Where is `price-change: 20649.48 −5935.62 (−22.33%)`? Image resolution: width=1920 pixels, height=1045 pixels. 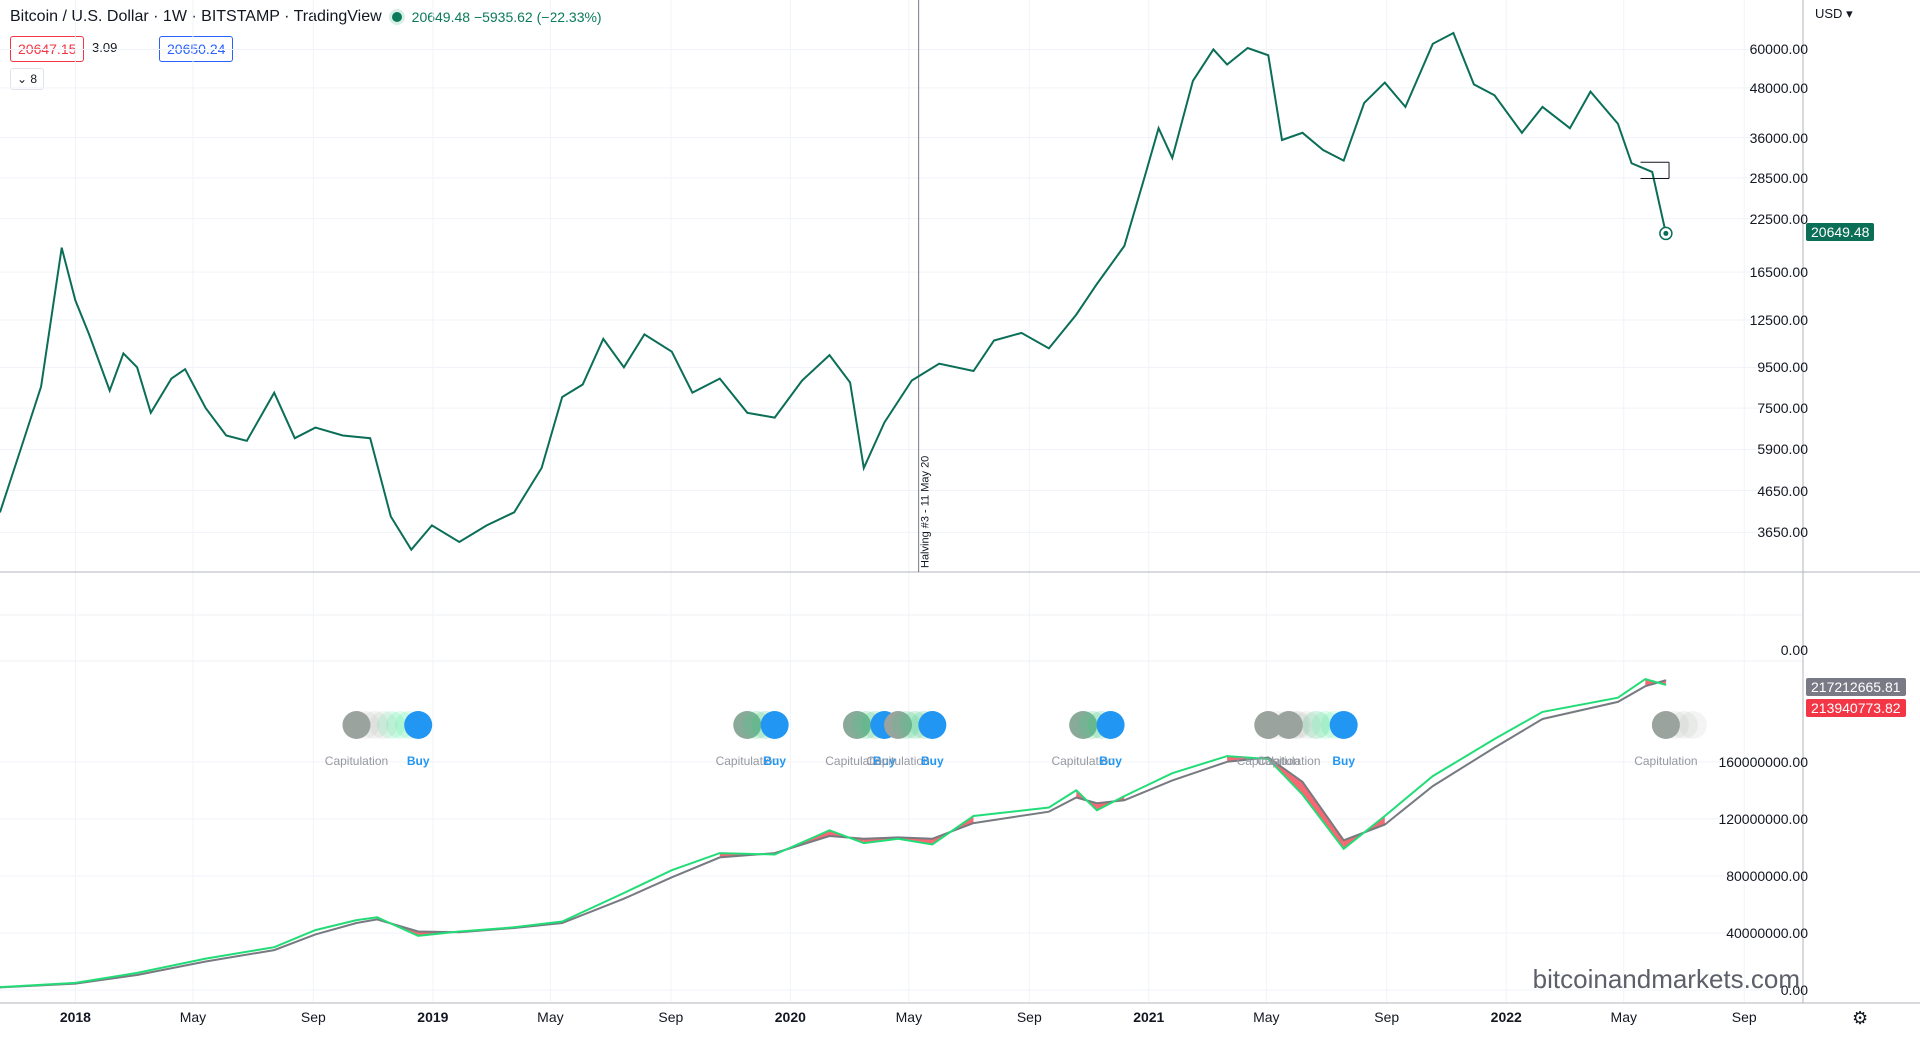 price-change: 20649.48 −5935.62 (−22.33%) is located at coordinates (506, 17).